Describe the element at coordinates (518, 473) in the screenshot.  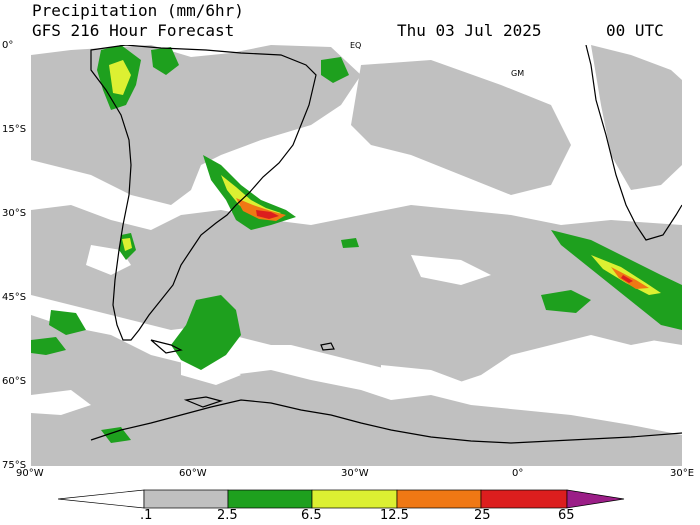
I see `lon-label-0: 0°` at that location.